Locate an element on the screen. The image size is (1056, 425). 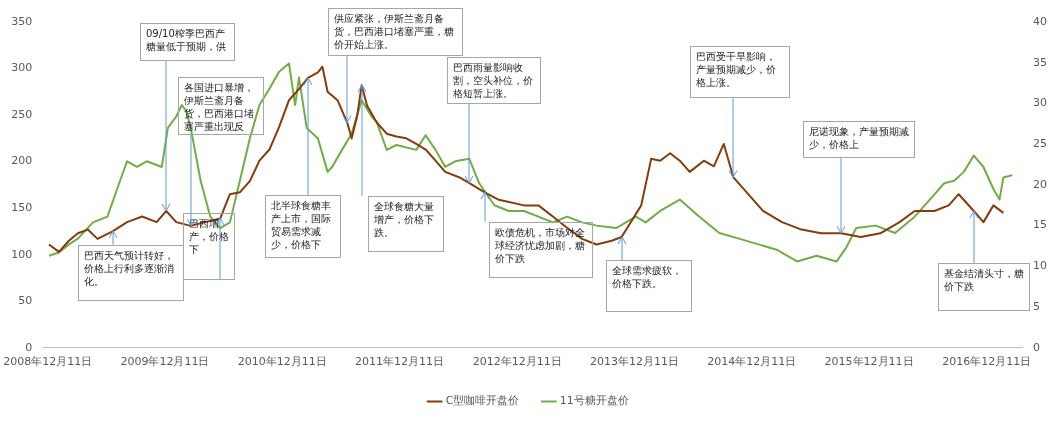
annotation: 北半球食糖丰产上市，国际贸易需求减少，价格下 is located at coordinates (303, 226).